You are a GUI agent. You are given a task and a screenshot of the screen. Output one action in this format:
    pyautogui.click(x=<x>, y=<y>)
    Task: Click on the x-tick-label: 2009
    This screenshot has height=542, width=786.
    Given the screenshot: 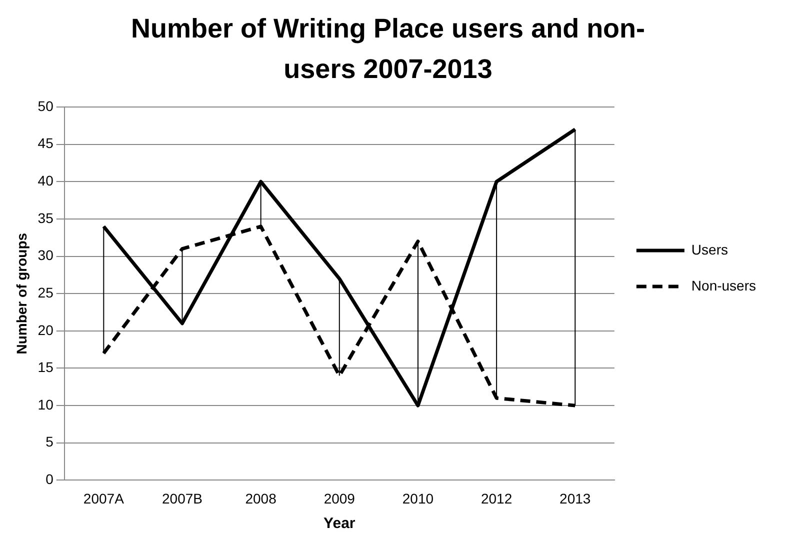 What is the action you would take?
    pyautogui.click(x=340, y=498)
    